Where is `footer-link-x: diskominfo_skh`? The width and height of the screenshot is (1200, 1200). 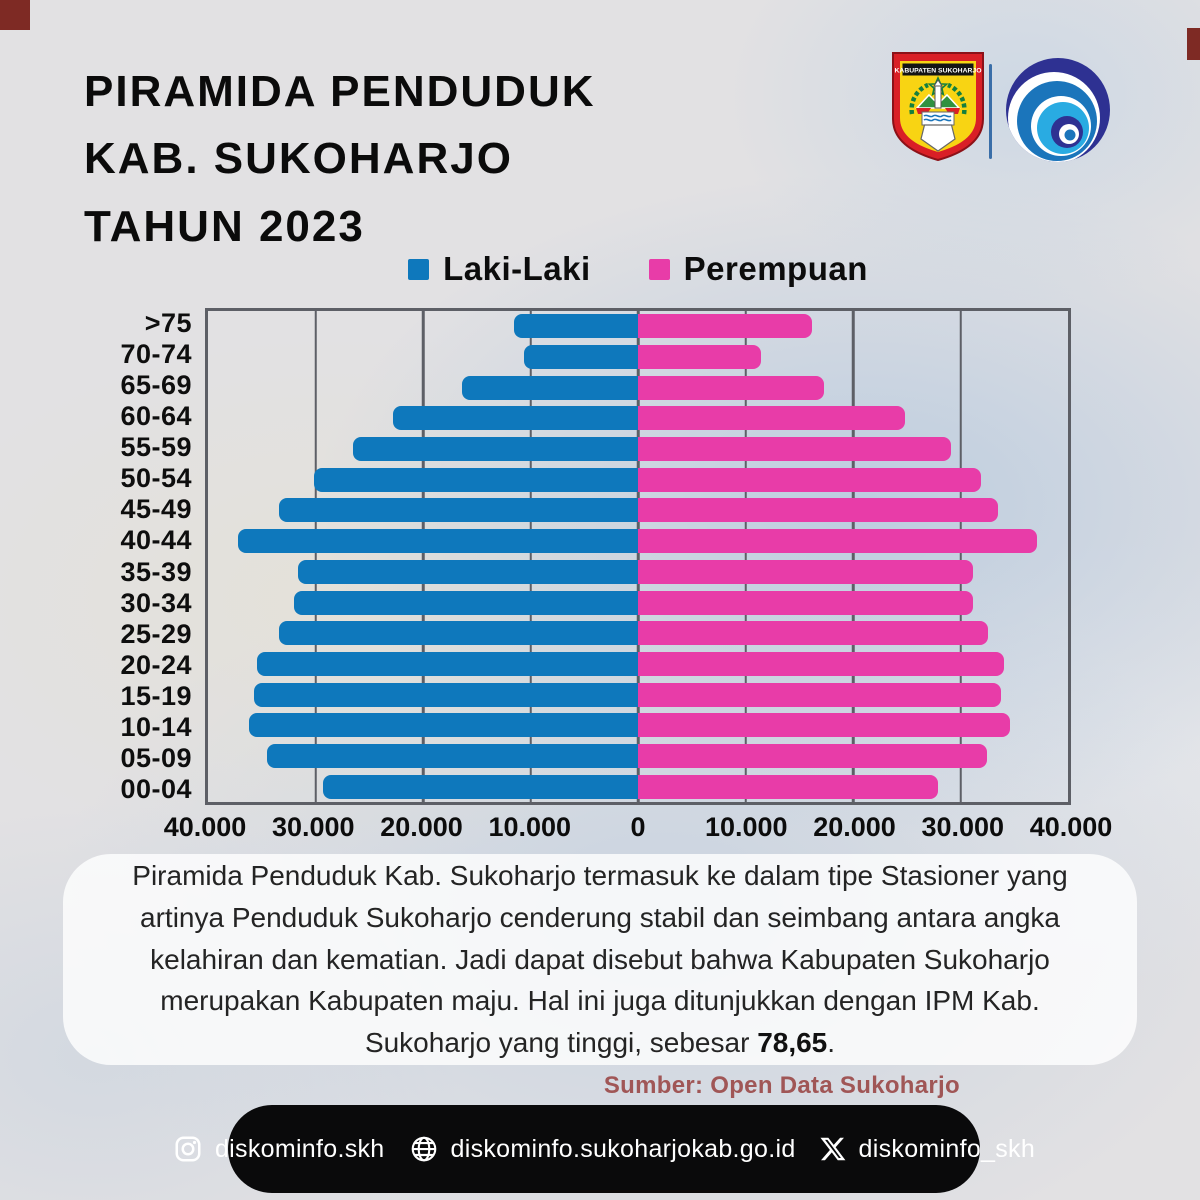 footer-link-x: diskominfo_skh is located at coordinates (927, 1149).